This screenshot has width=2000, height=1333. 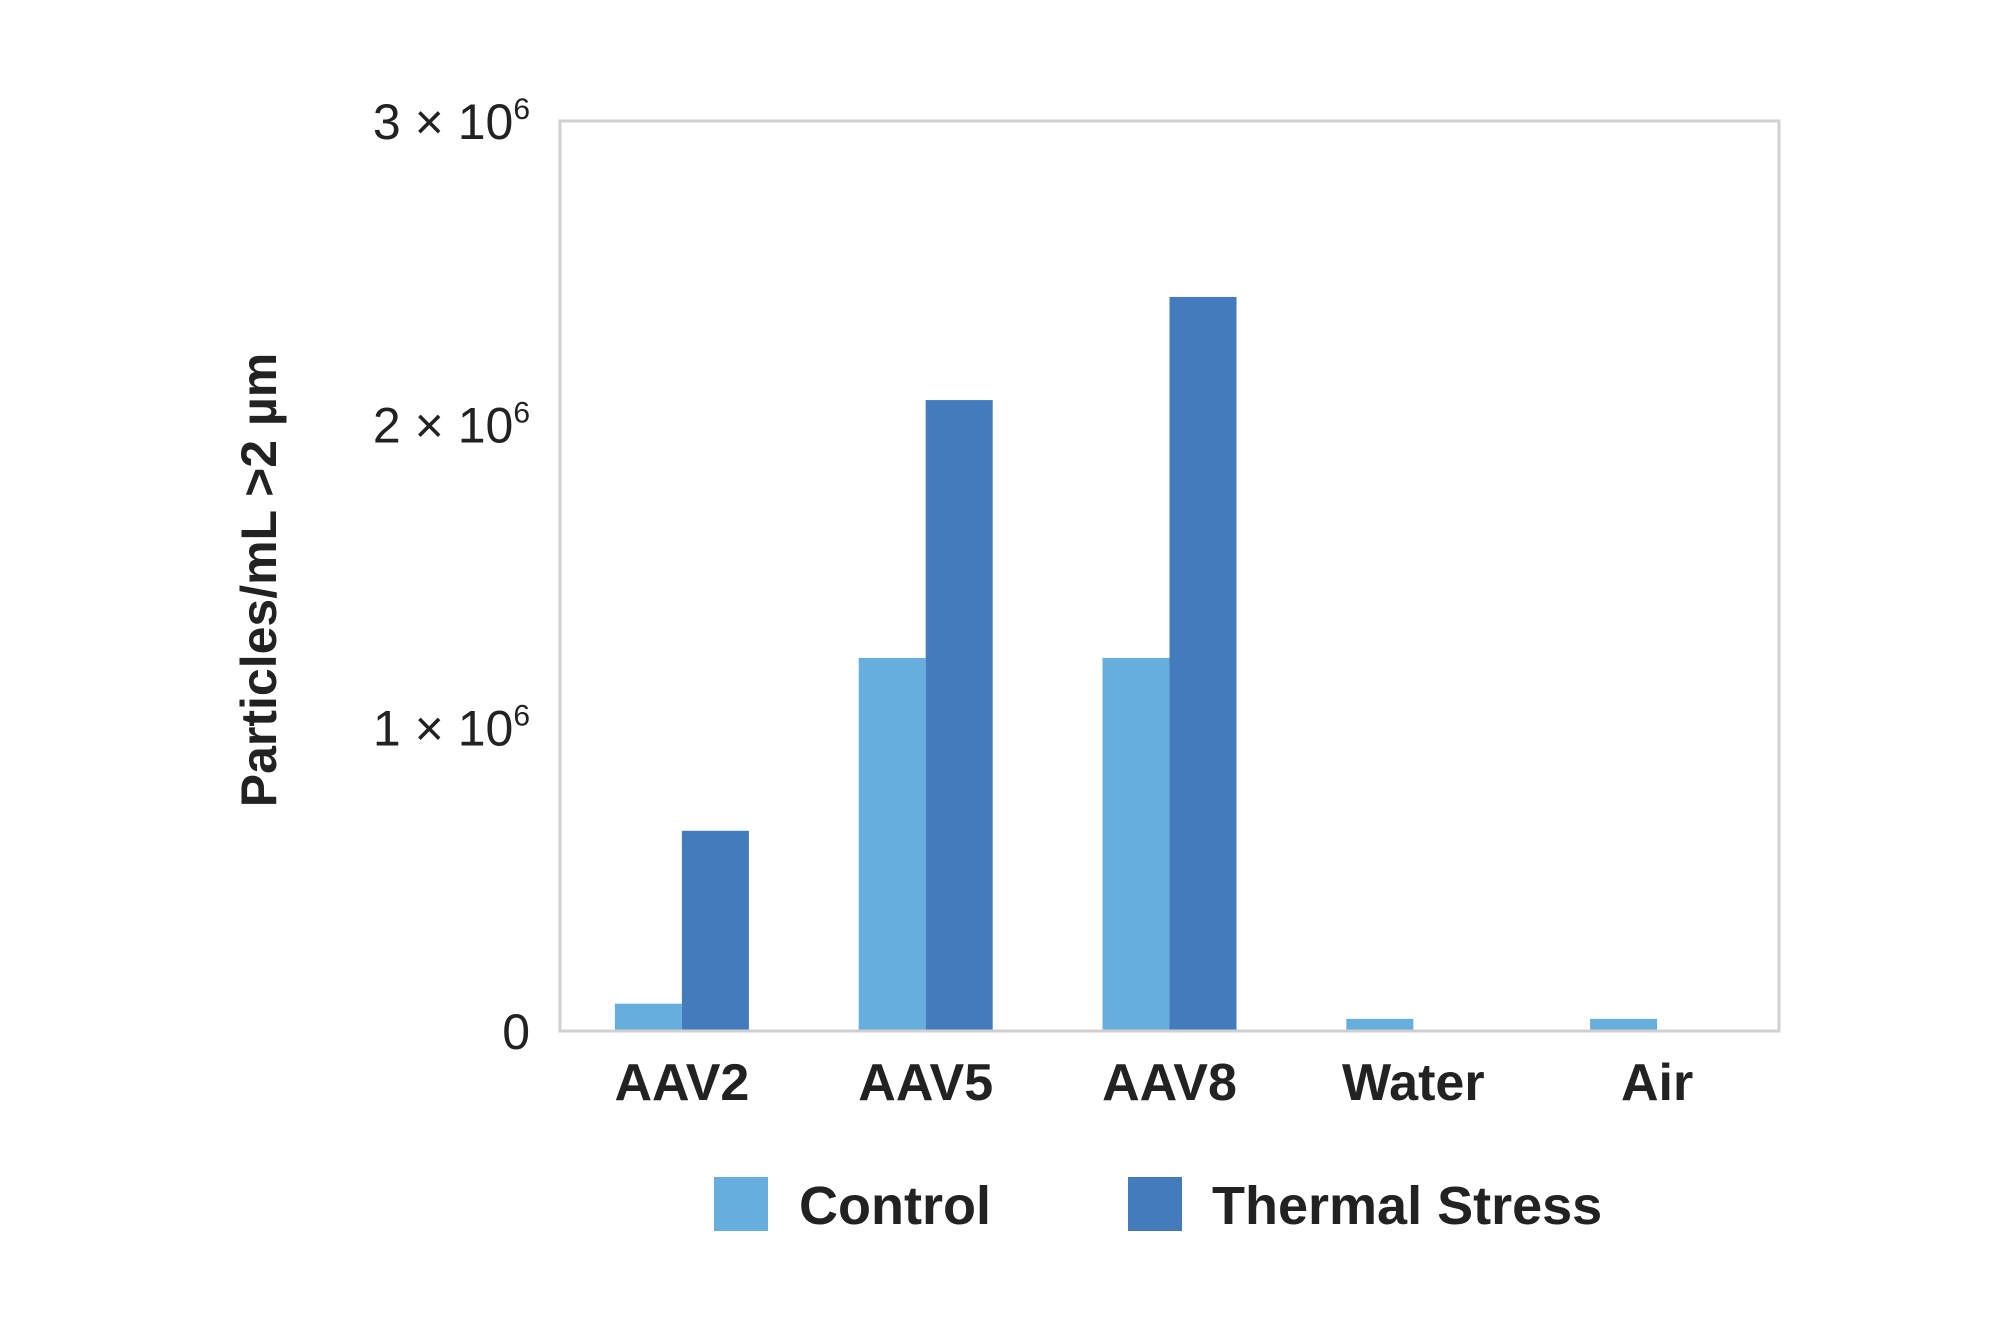 What do you see at coordinates (1657, 1083) in the screenshot?
I see `x-tick-label: Air` at bounding box center [1657, 1083].